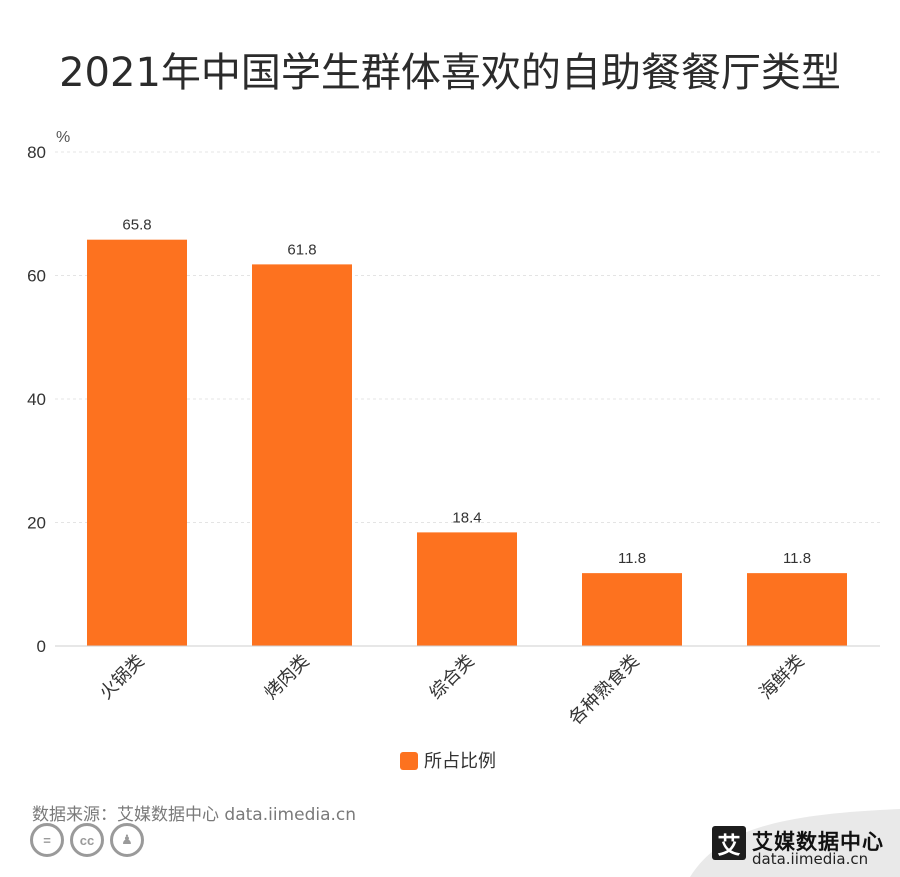  I want to click on person-icon: ♟, so click(127, 840).